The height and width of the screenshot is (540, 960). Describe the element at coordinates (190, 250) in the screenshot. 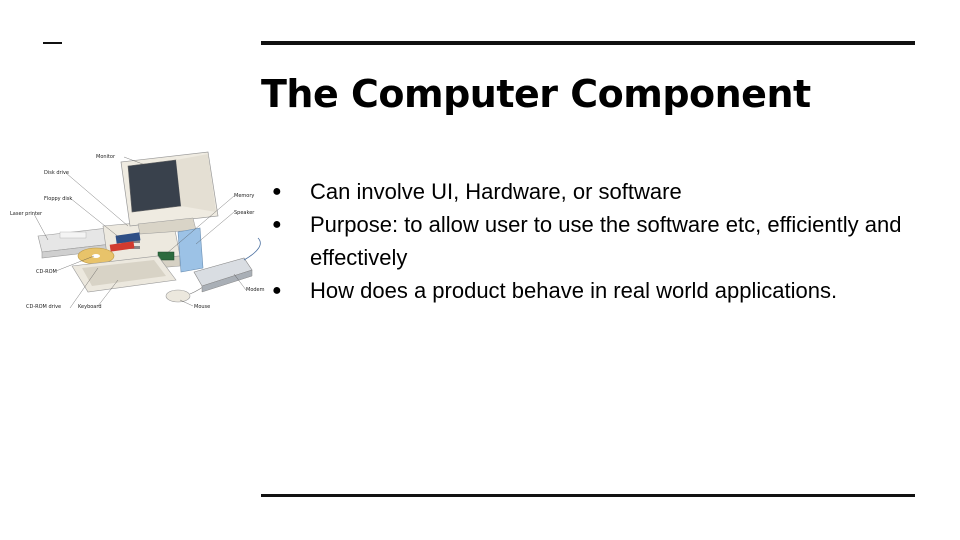

I see `speaker-icon` at that location.